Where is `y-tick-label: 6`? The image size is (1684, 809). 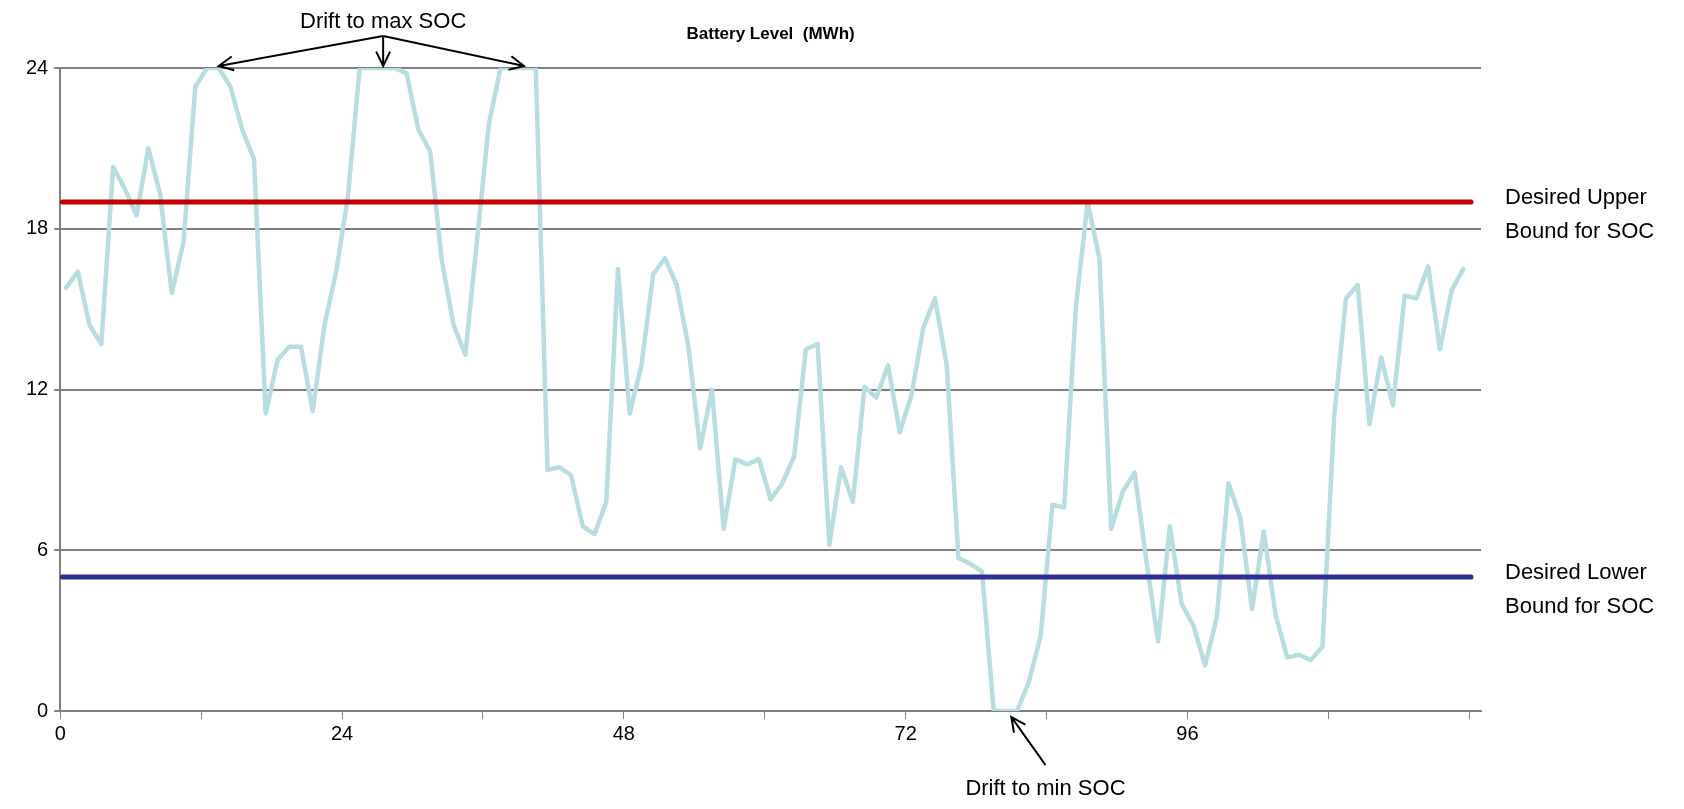 y-tick-label: 6 is located at coordinates (43, 548).